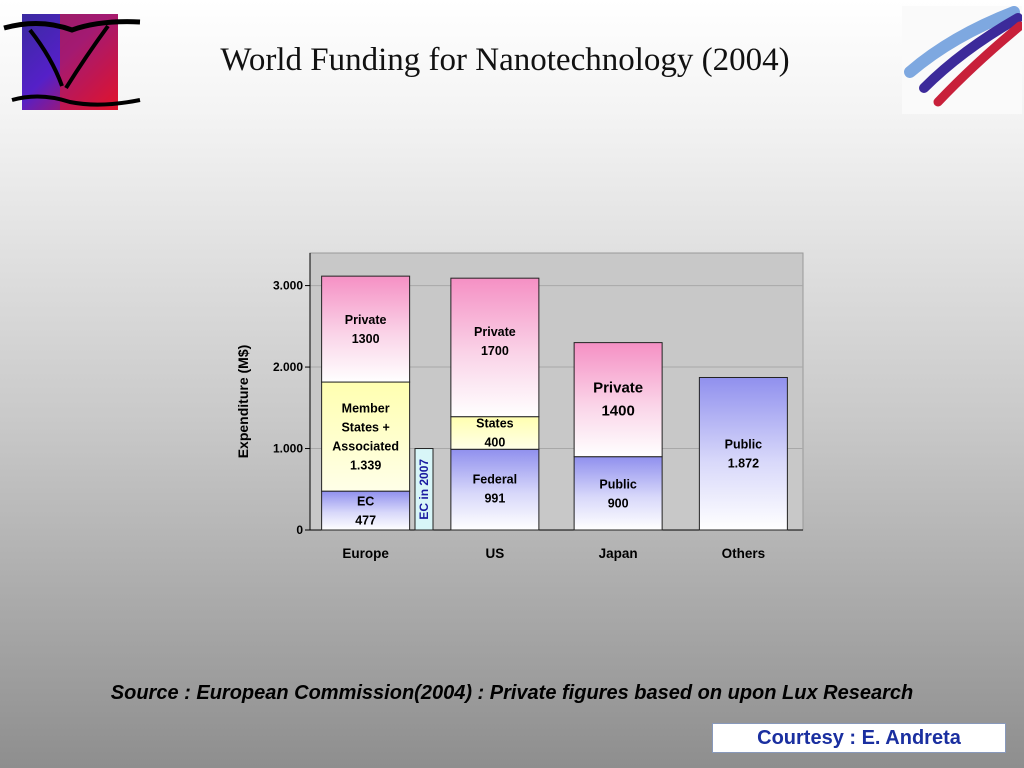  Describe the element at coordinates (495, 479) in the screenshot. I see `segment-data-label: Federal` at that location.